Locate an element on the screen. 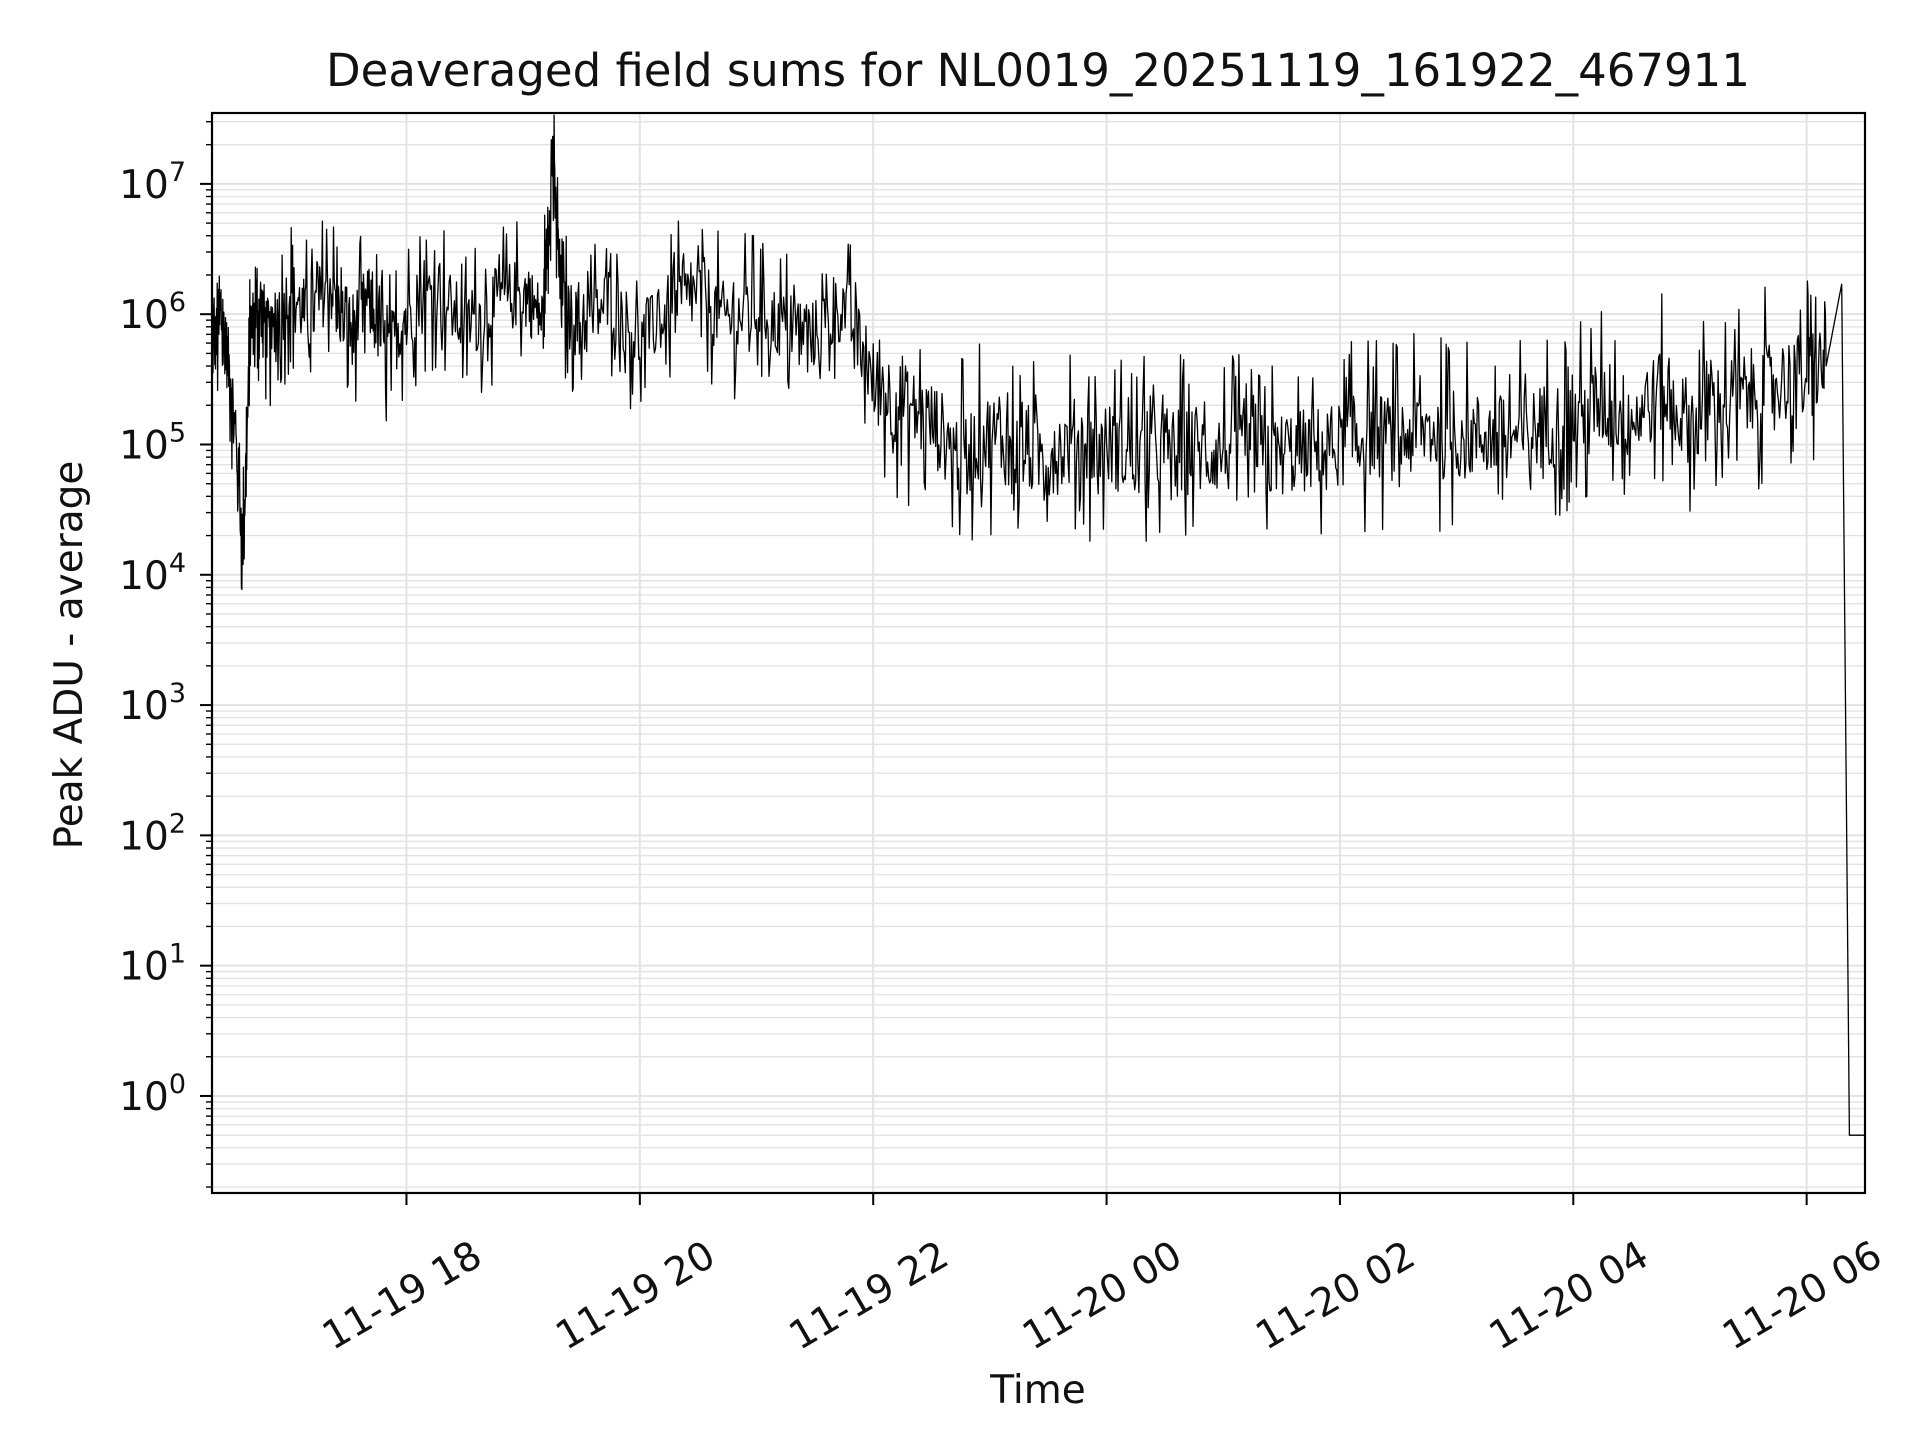 The height and width of the screenshot is (1440, 1920). y-tick-label: 10⁶ is located at coordinates (152, 312).